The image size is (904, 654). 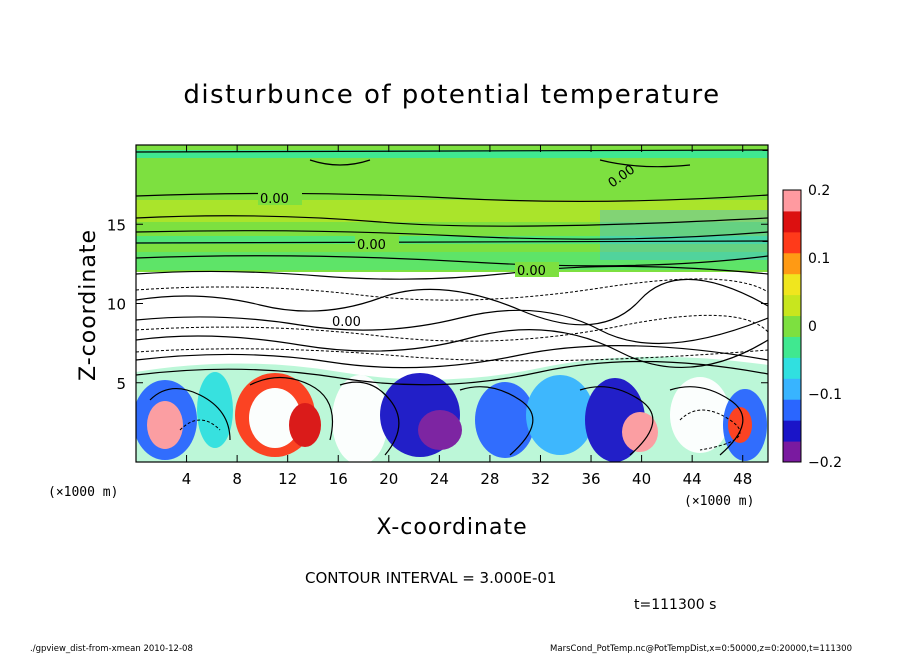 What do you see at coordinates (338, 479) in the screenshot?
I see `x-tick-label: 16` at bounding box center [338, 479].